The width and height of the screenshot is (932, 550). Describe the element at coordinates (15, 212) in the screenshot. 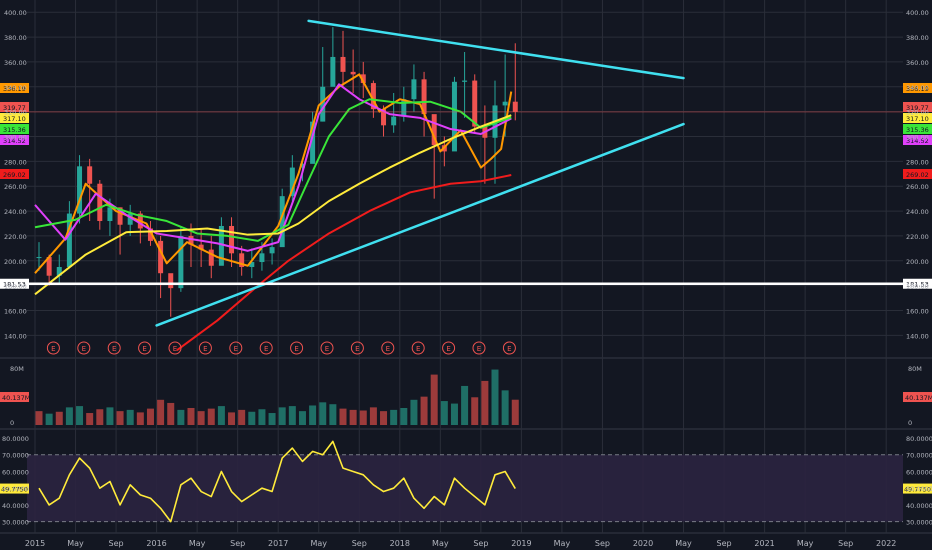

I see `price-tick-label-left: 240.00` at that location.